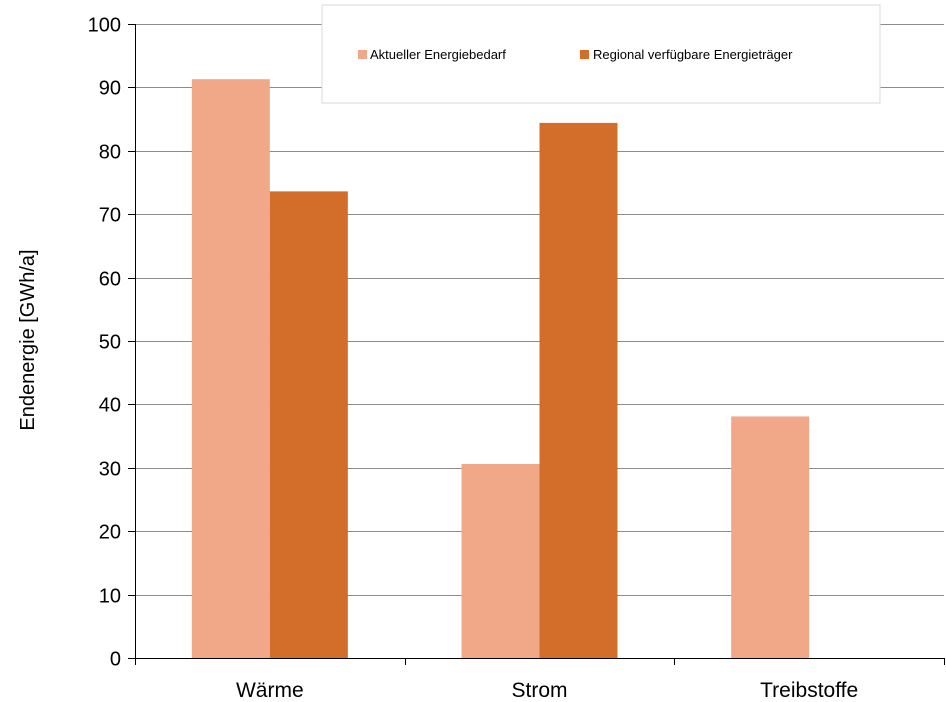  I want to click on x-category-label-treibstoffe: Treibstoffe, so click(809, 690).